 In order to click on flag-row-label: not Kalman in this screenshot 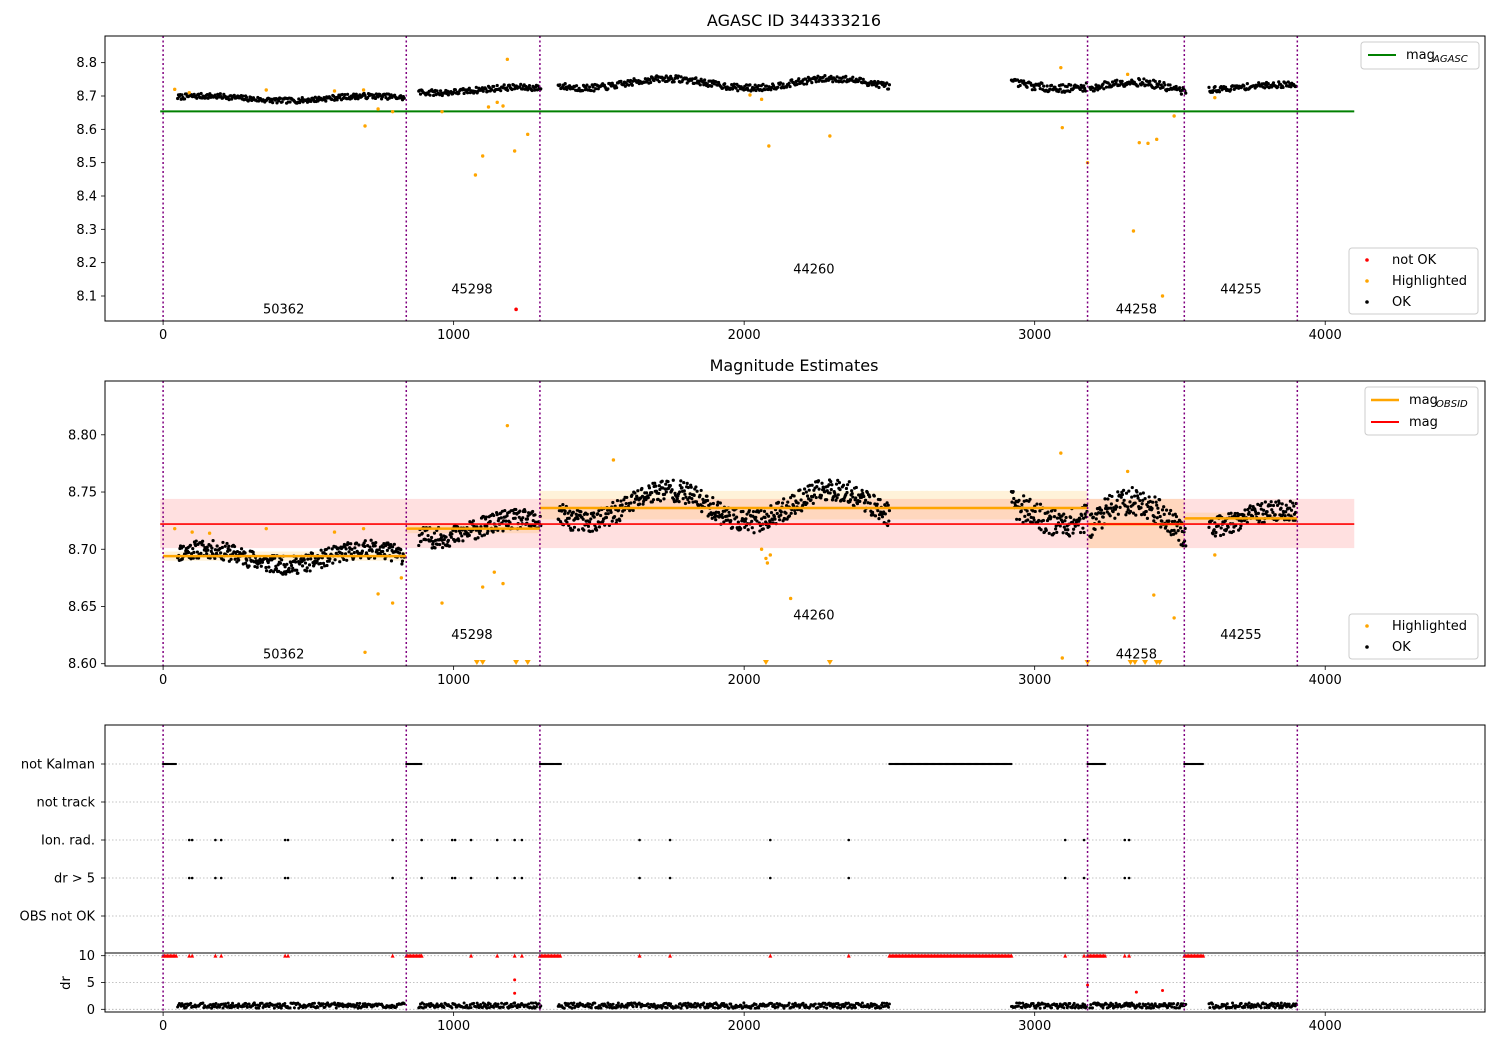, I will do `click(58, 765)`.